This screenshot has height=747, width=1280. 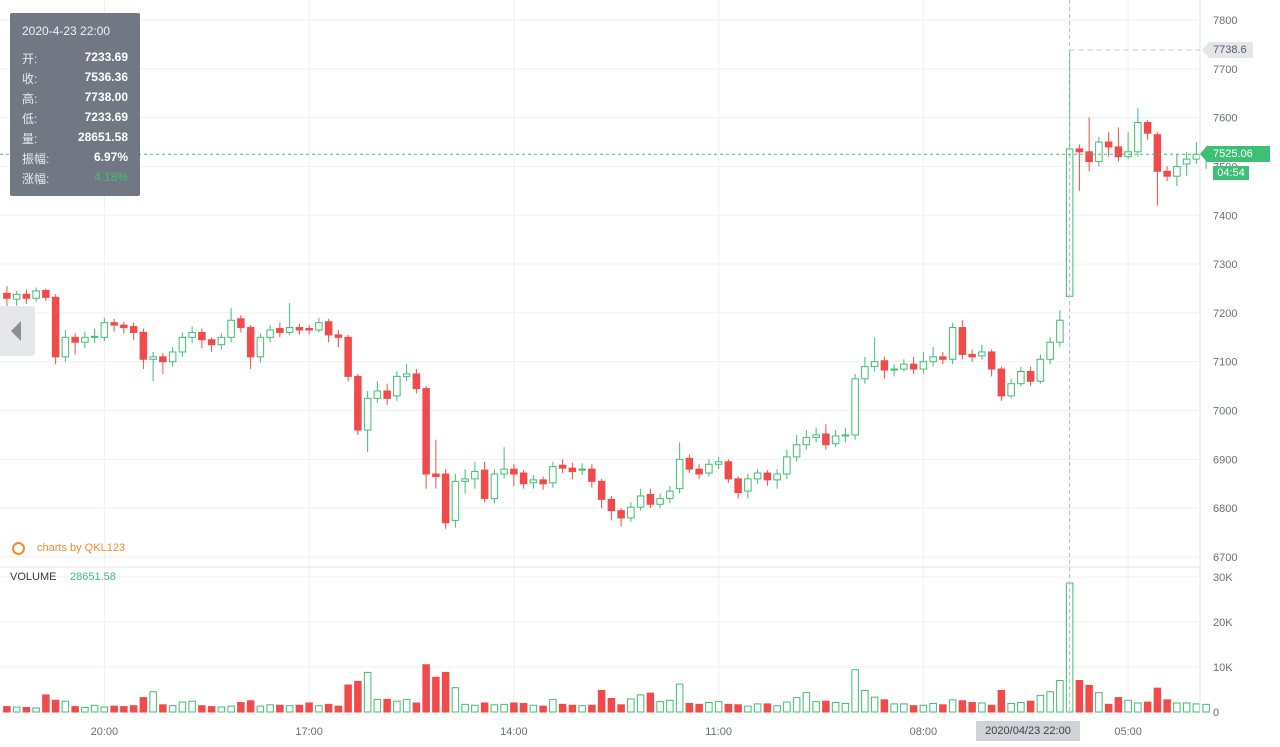 What do you see at coordinates (75, 118) in the screenshot?
I see `tooltip-row-low: 低: 7233.69` at bounding box center [75, 118].